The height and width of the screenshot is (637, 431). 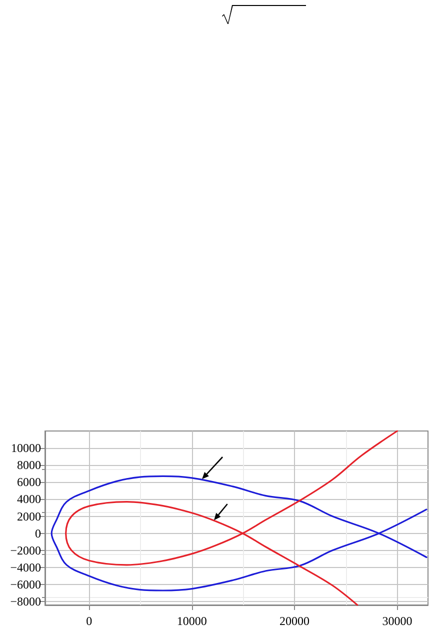 I want to click on y-tick-label: 0, so click(x=38, y=533).